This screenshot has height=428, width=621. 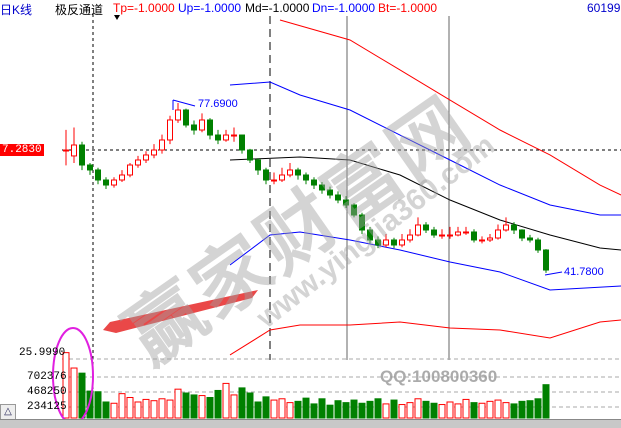 What do you see at coordinates (47, 407) in the screenshot?
I see `volume-tick: 234125` at bounding box center [47, 407].